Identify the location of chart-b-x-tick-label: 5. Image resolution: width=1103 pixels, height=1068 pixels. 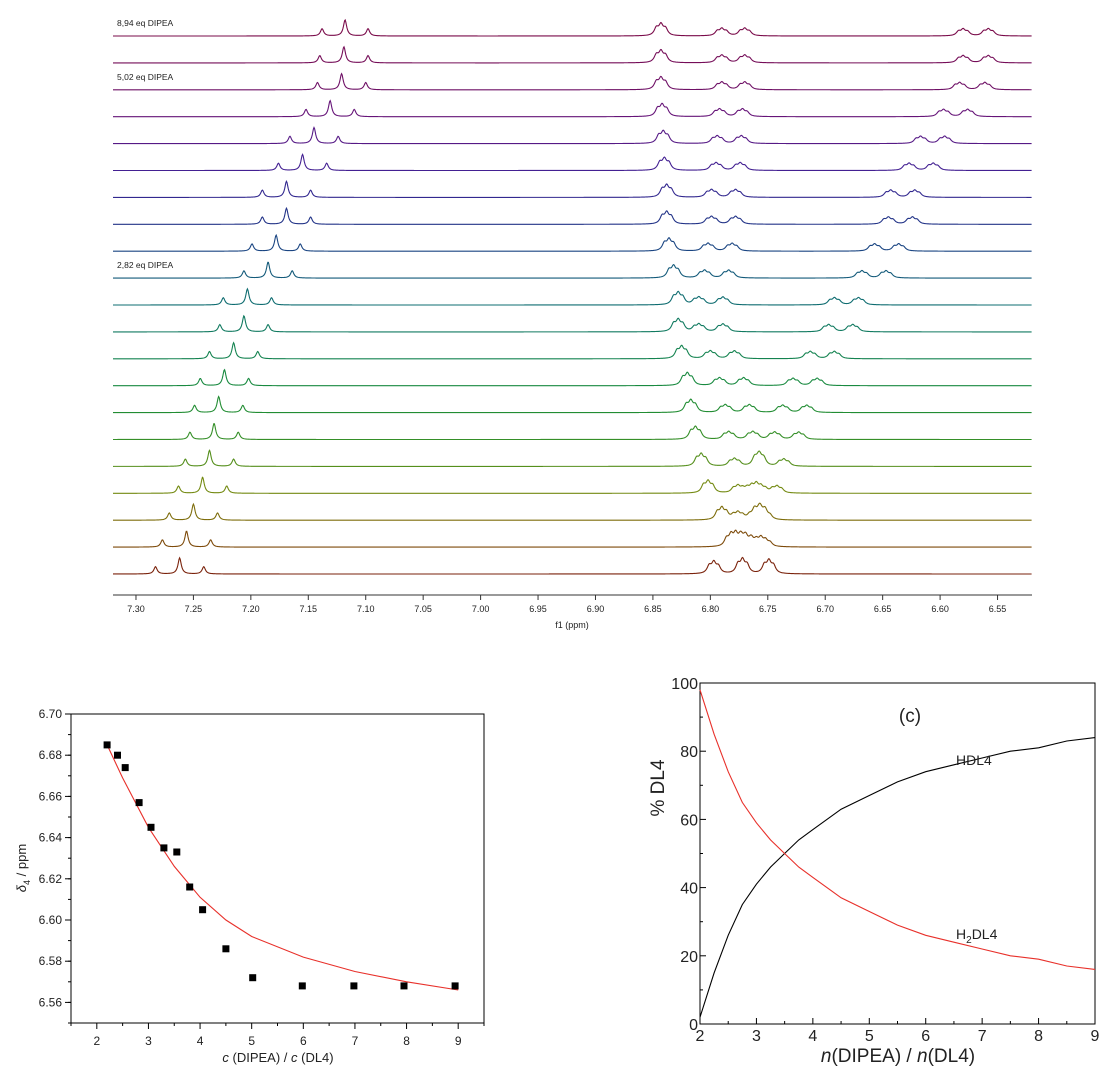
(251, 1041).